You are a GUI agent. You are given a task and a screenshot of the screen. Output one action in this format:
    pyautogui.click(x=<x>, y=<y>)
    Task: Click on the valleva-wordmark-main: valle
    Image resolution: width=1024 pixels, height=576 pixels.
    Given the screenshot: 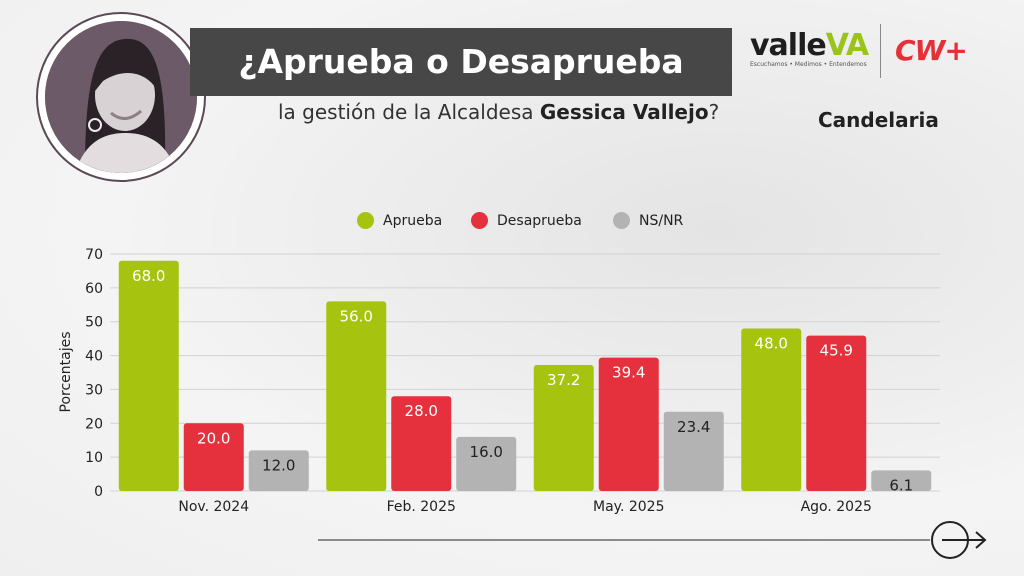 What is the action you would take?
    pyautogui.click(x=788, y=45)
    